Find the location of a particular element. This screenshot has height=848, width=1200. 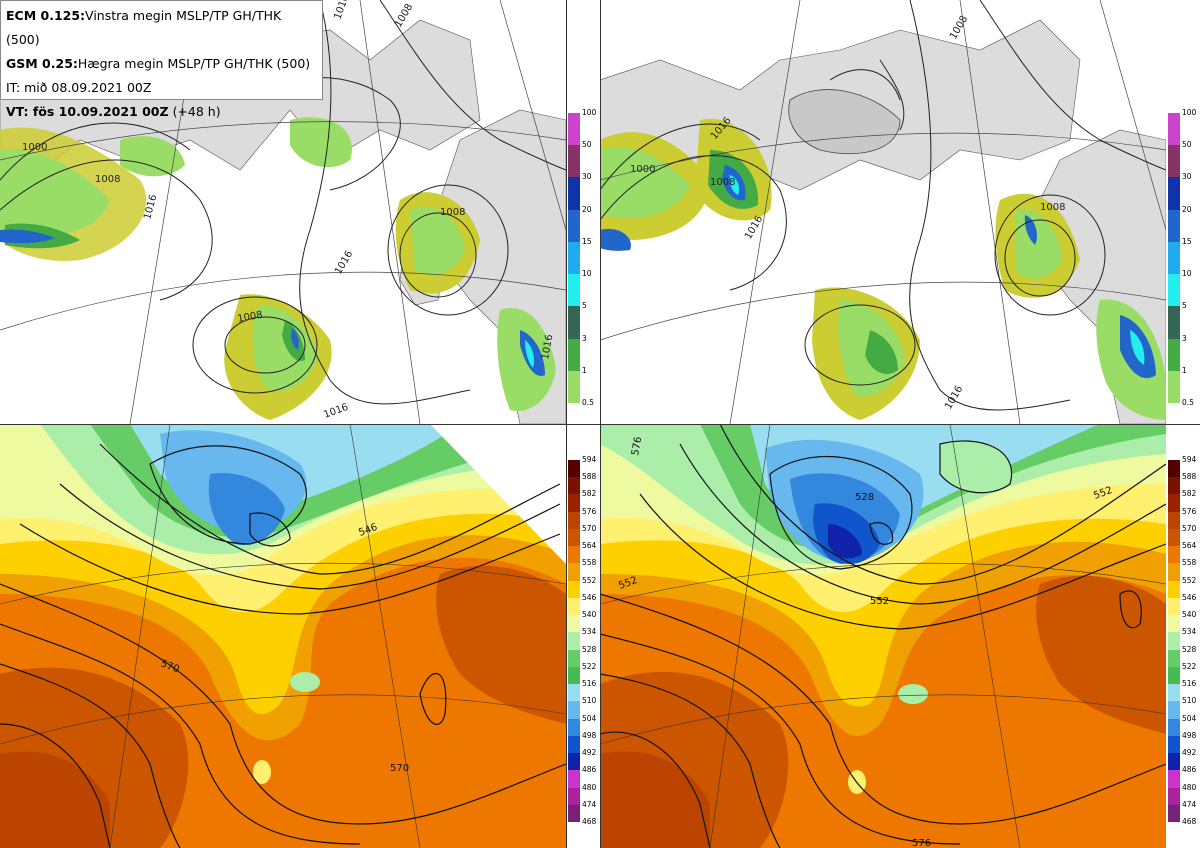

colorbar-tick-label: 480 is located at coordinates (1189, 787).